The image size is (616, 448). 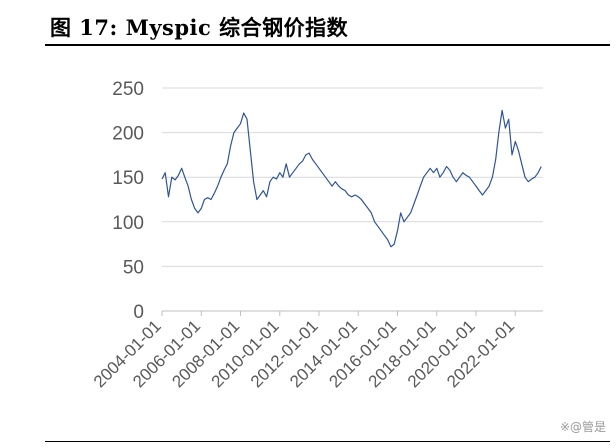 What do you see at coordinates (352, 313) in the screenshot?
I see `x-axis` at bounding box center [352, 313].